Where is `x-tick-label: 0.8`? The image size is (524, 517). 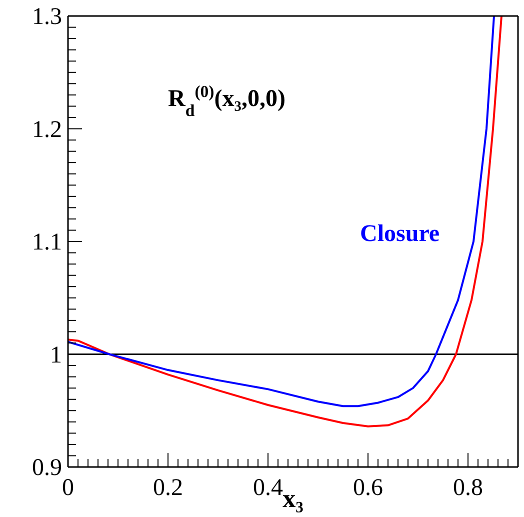
x-tick-label: 0.8 is located at coordinates (468, 488).